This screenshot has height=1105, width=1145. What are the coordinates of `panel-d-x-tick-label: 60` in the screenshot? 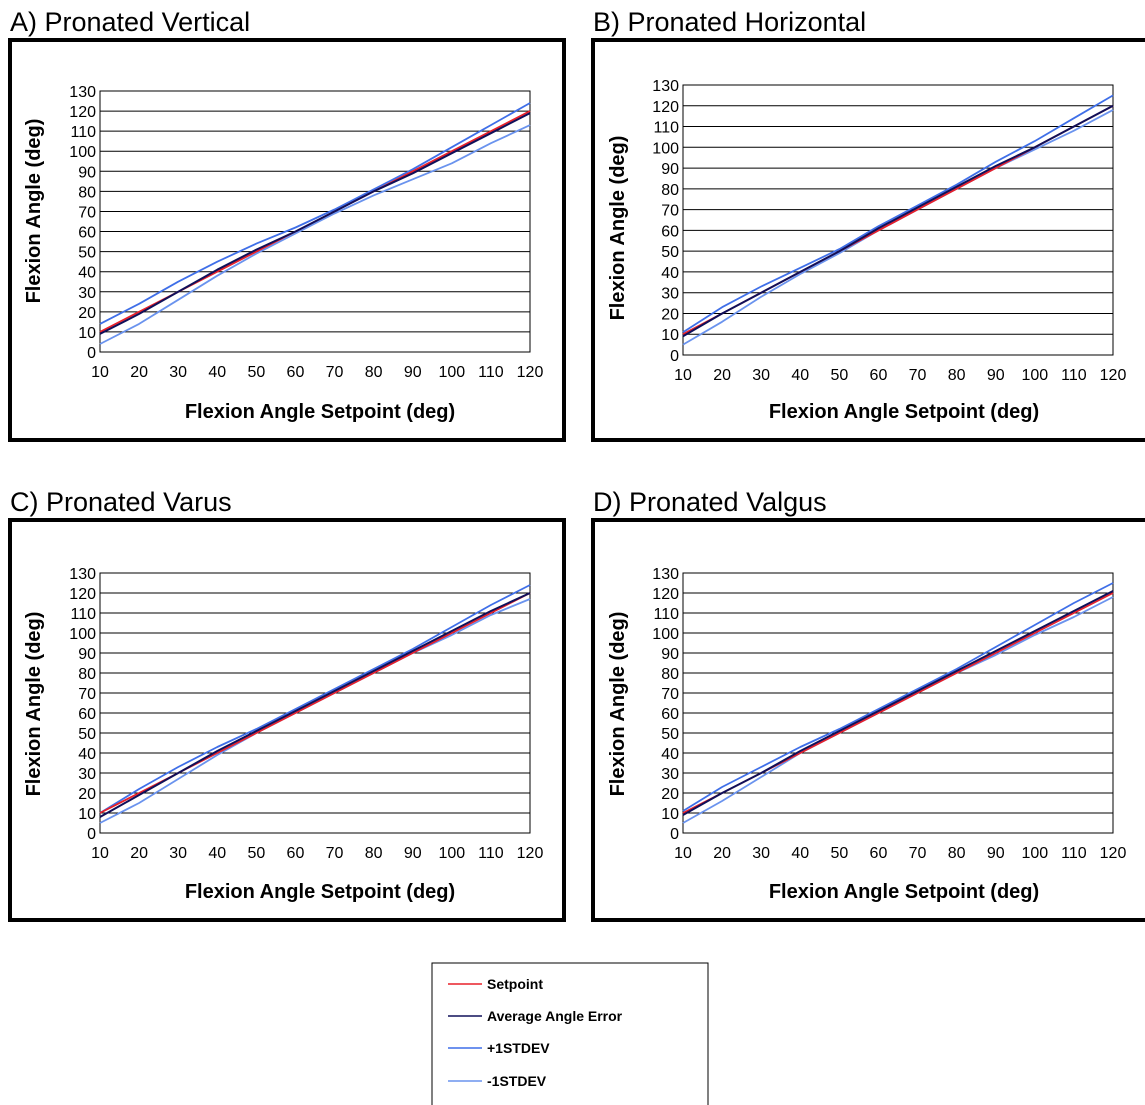 It's located at (879, 853).